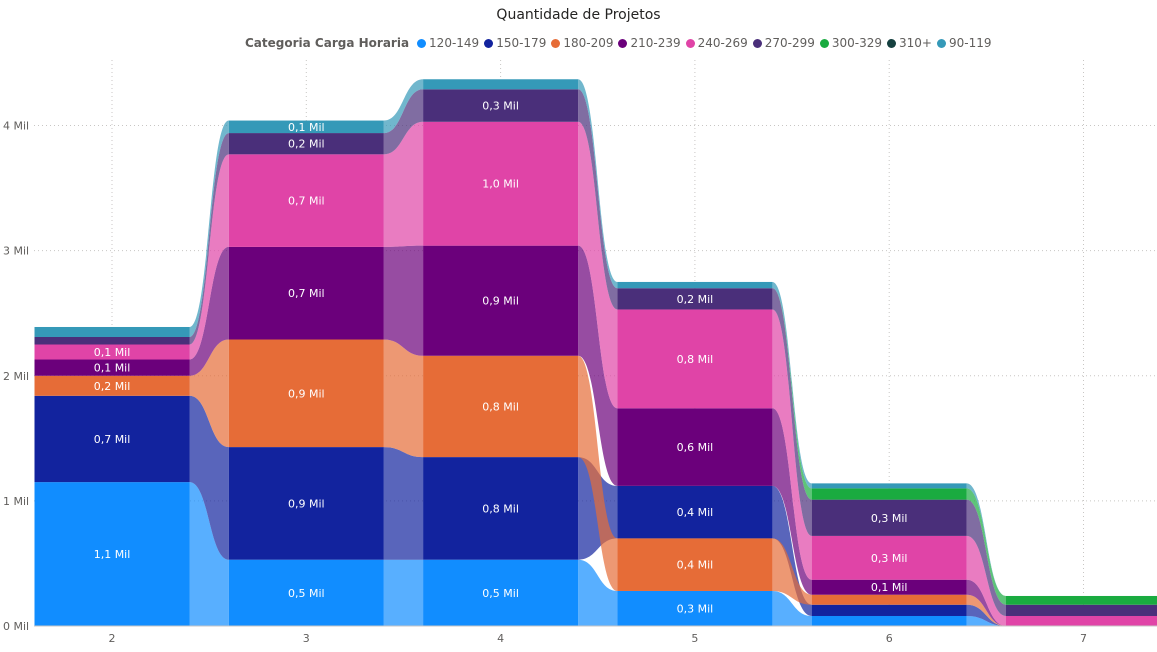 Image resolution: width=1157 pixels, height=652 pixels. Describe the element at coordinates (850, 43) in the screenshot. I see `legend-item: 300-329` at that location.